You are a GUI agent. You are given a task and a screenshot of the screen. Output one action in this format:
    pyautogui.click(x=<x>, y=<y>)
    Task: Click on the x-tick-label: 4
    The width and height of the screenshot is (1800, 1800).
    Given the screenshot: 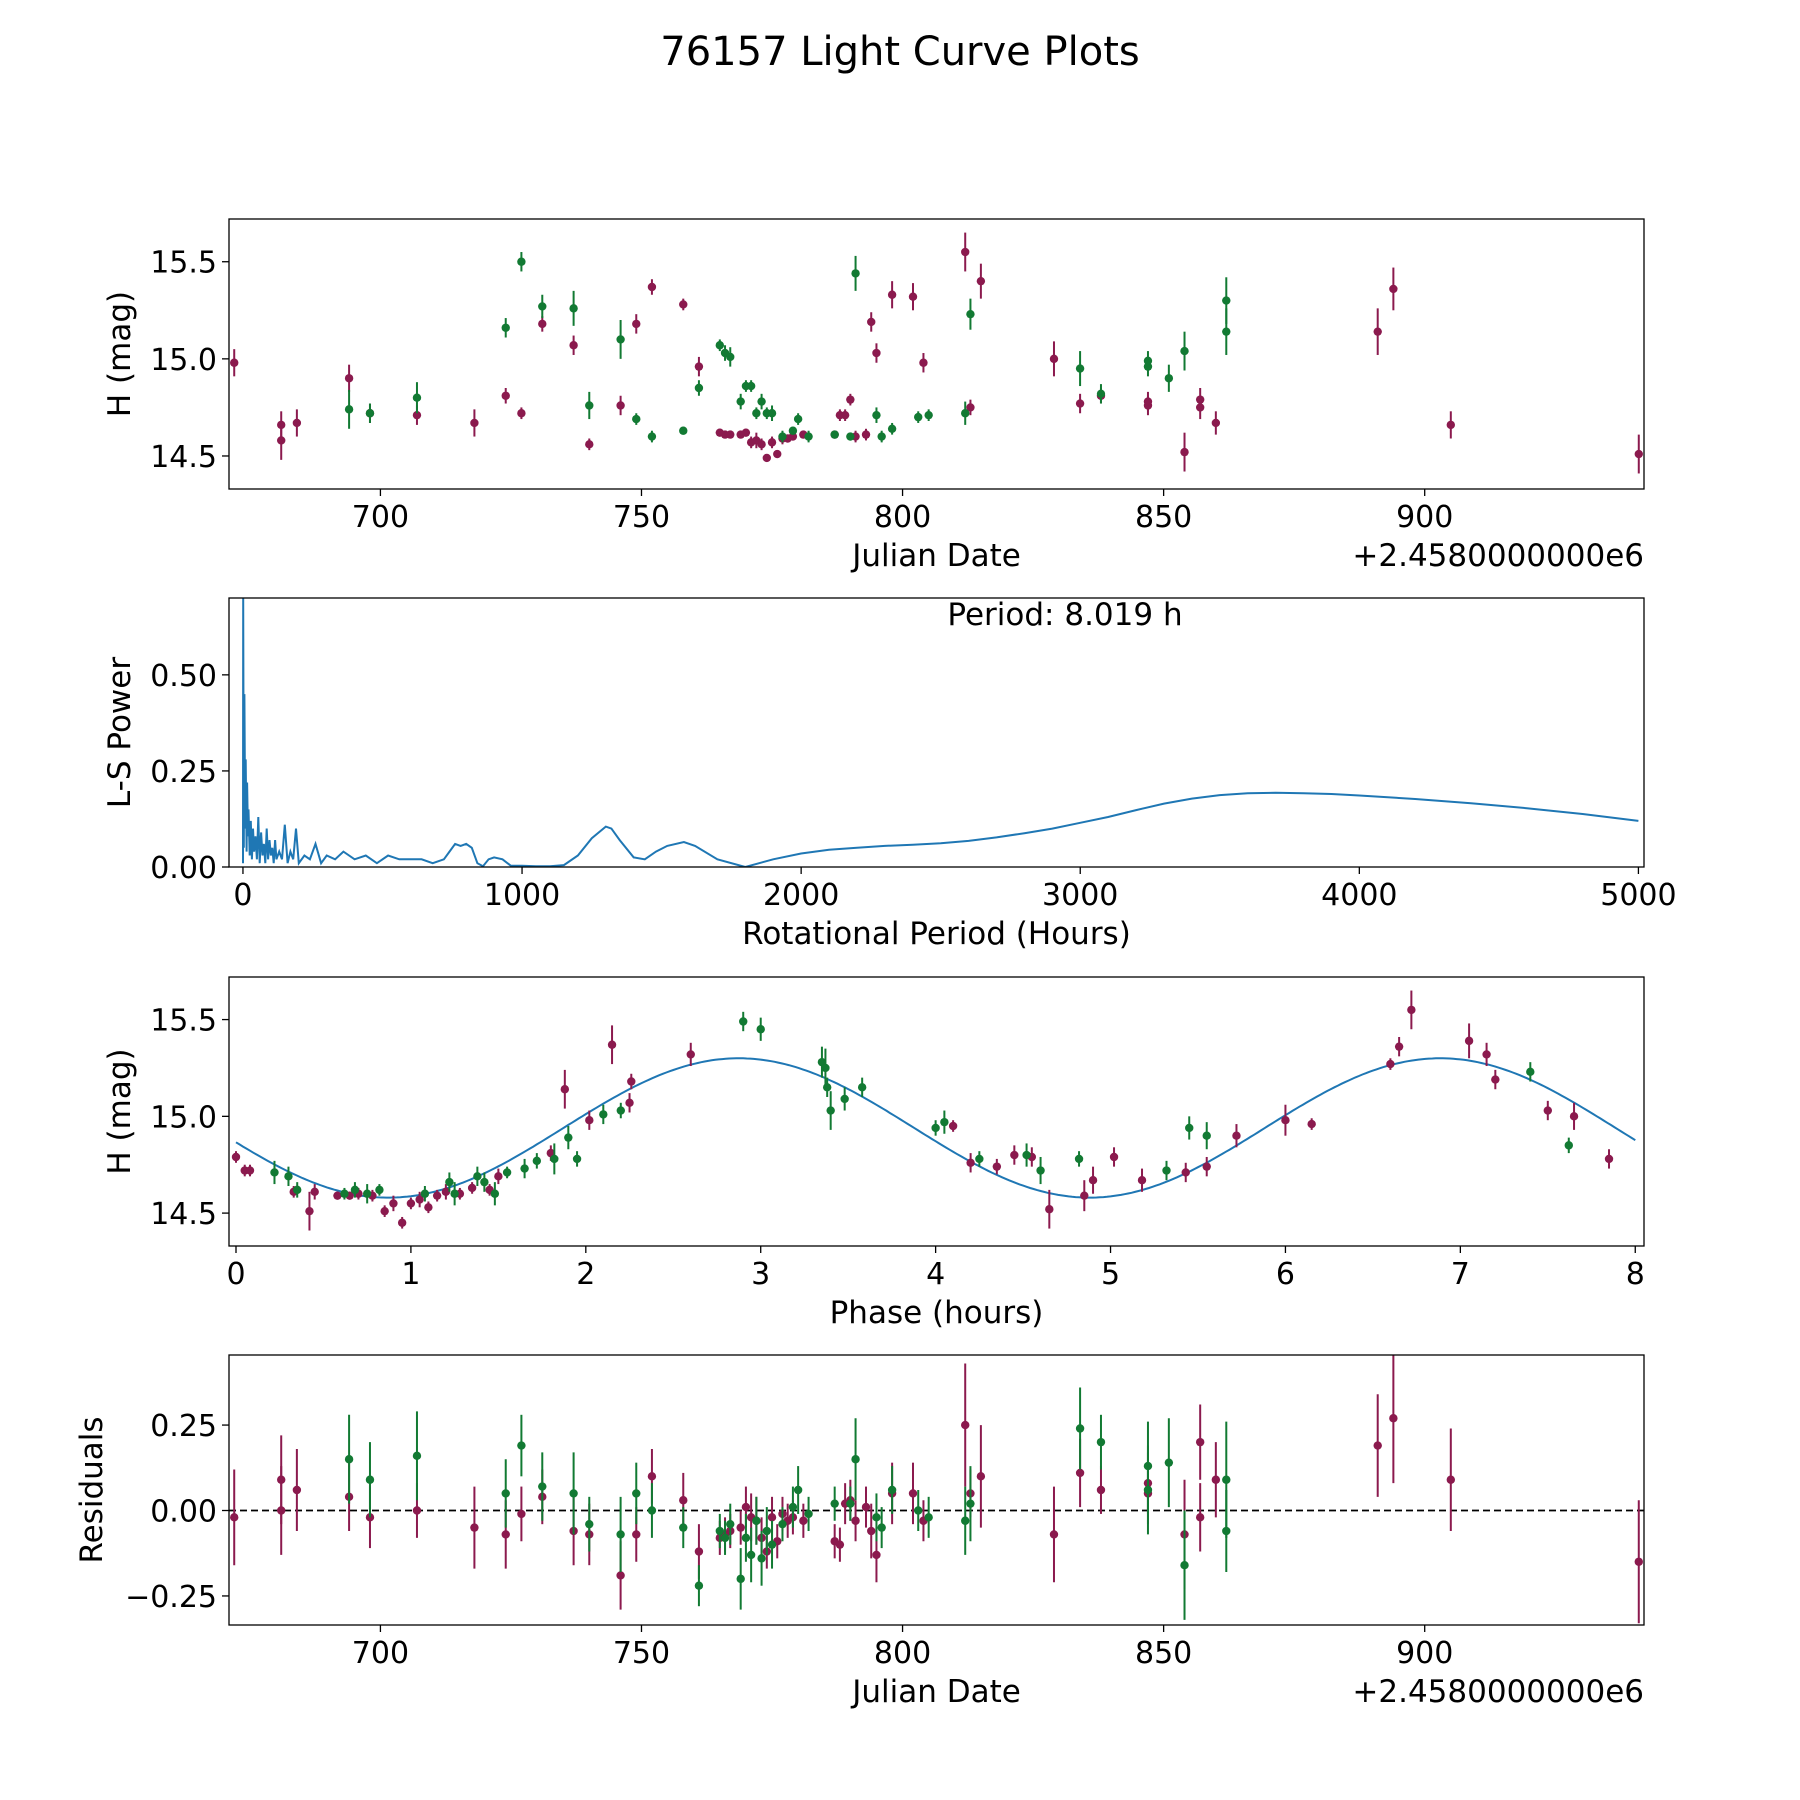 What is the action you would take?
    pyautogui.click(x=935, y=1274)
    